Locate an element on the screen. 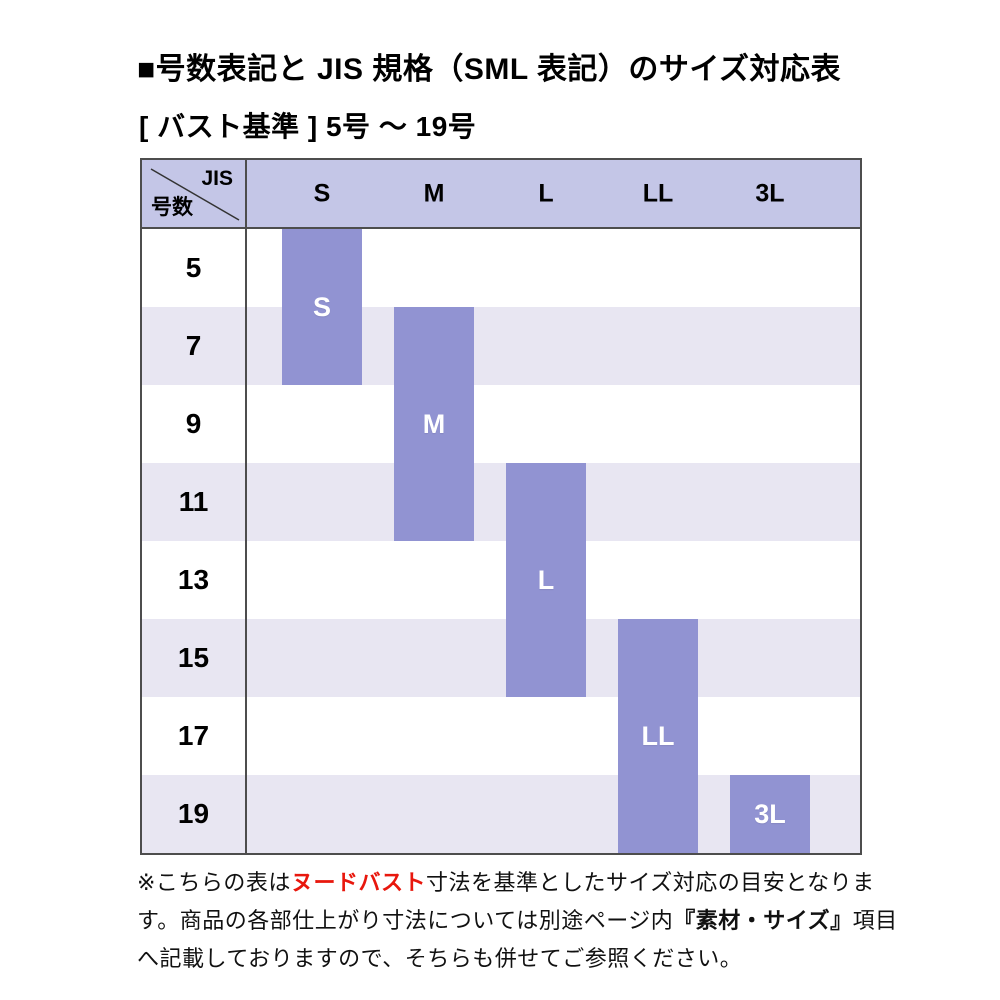  row-label-13: 13 is located at coordinates (193, 579).